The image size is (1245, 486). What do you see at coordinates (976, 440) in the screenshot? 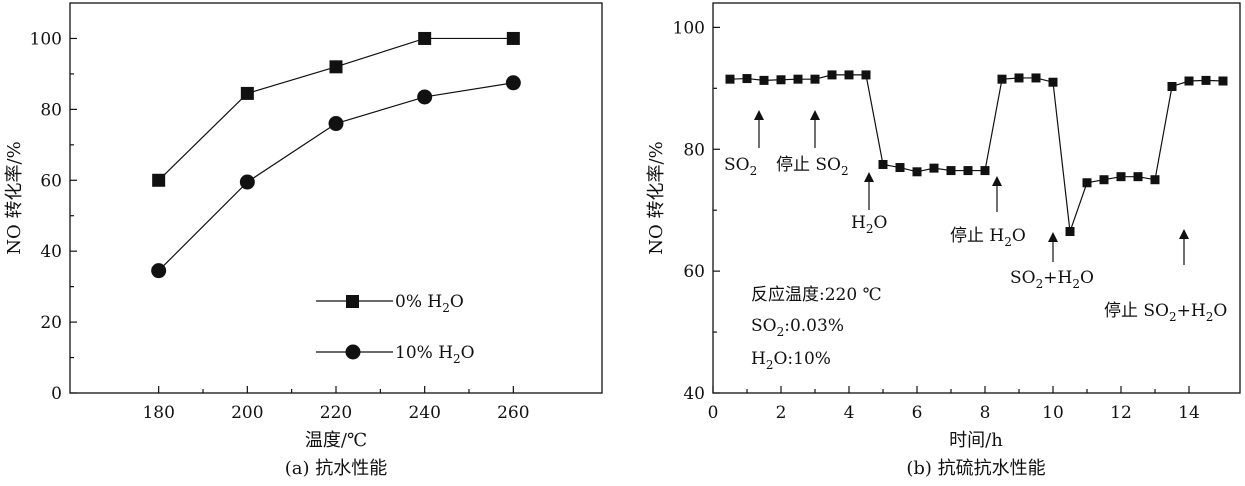
I see `chart-b-x-label: 时间/h` at bounding box center [976, 440].